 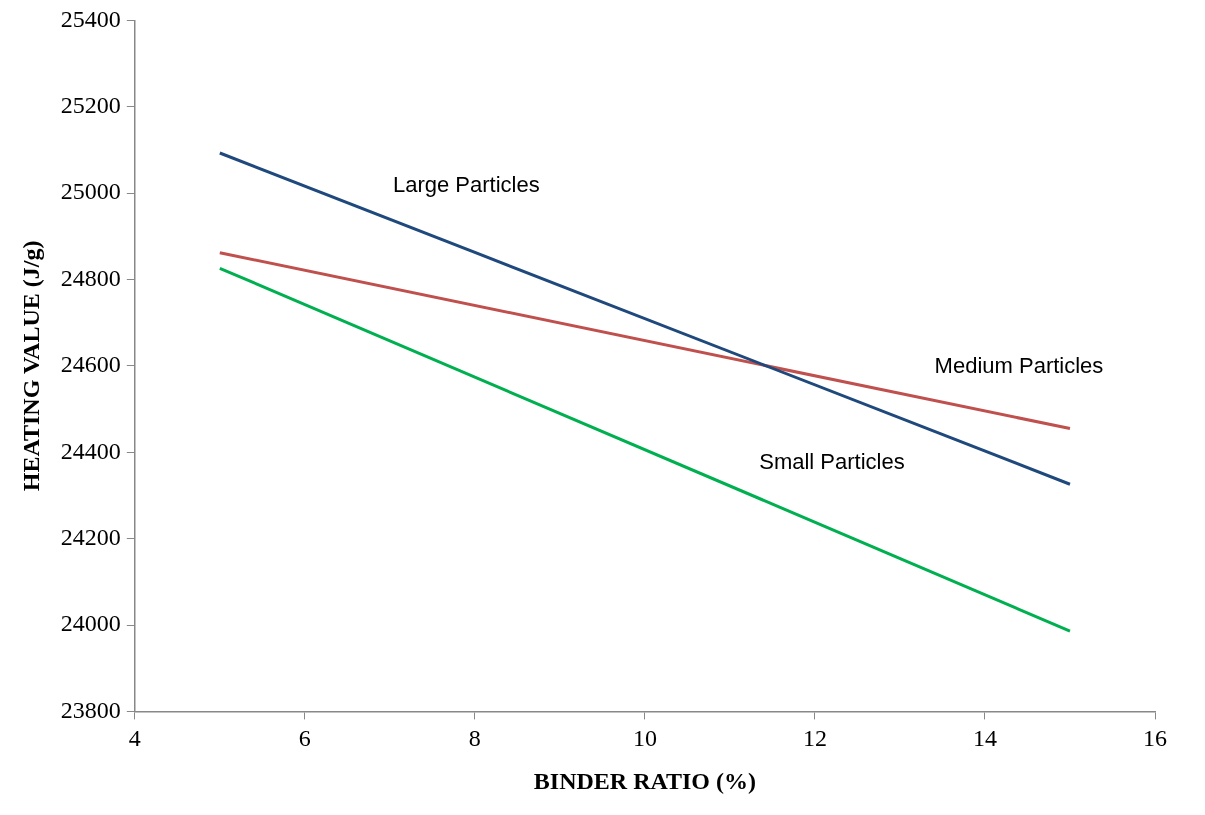 I want to click on x-tick-label: 8, so click(x=474, y=738).